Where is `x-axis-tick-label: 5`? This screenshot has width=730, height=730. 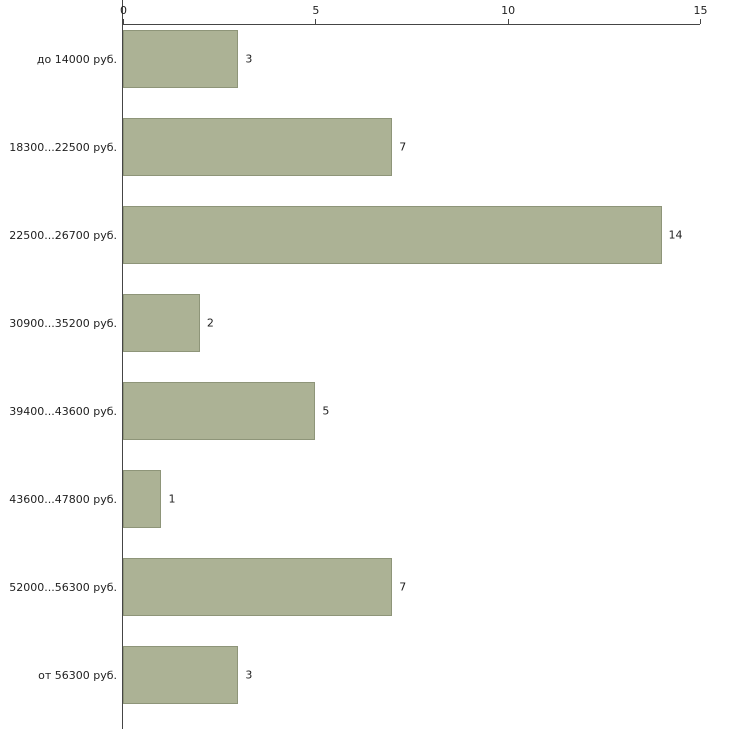
x-axis-tick-label: 5 is located at coordinates (316, 10).